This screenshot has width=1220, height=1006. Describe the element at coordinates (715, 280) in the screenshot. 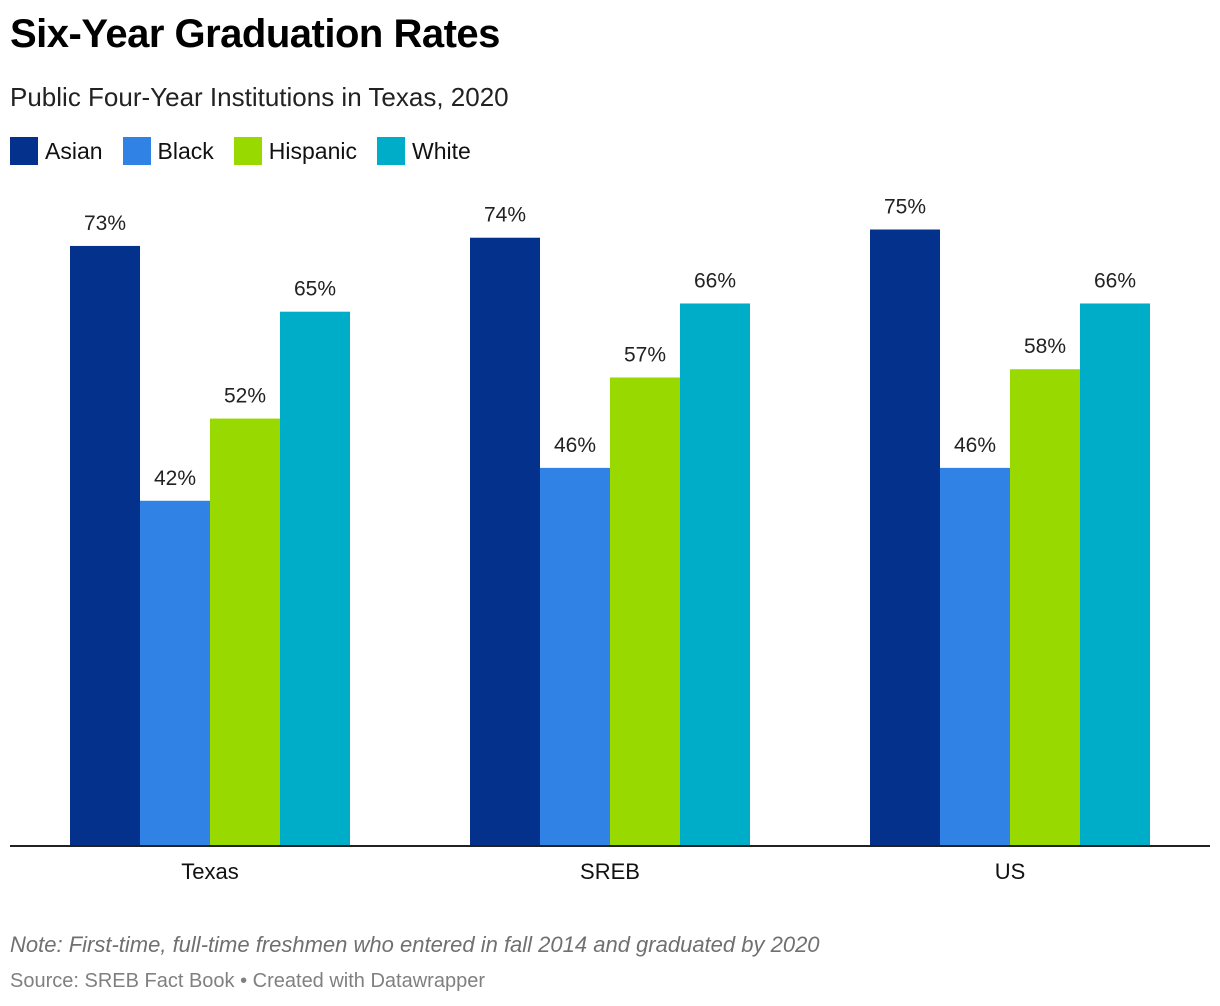

I see `data-label-white-sreb: 66%` at that location.